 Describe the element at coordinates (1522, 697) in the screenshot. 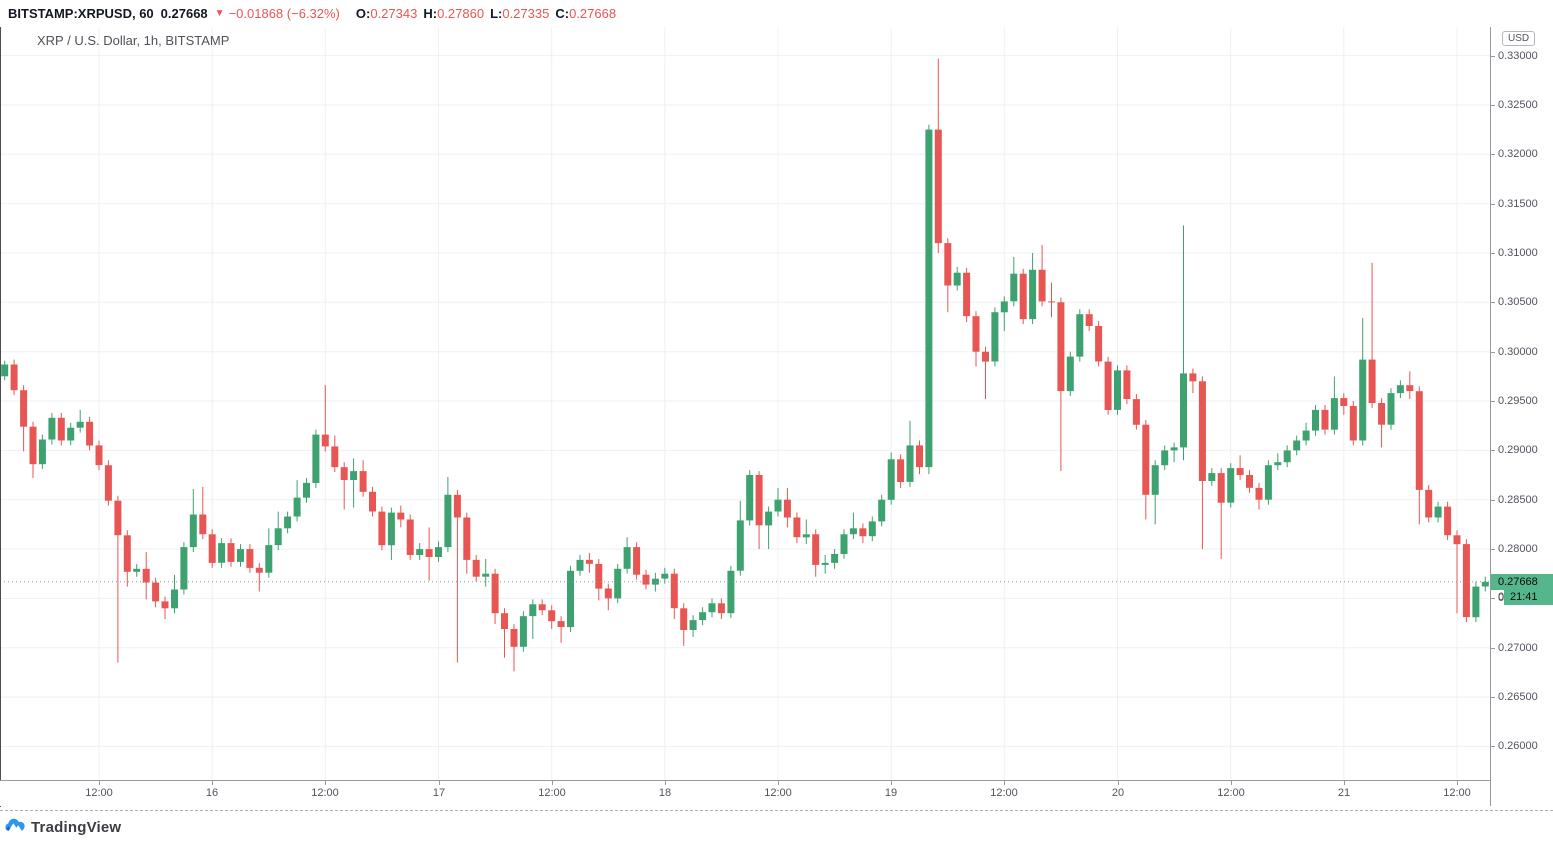

I see `price-tick-label: 0.26500` at that location.